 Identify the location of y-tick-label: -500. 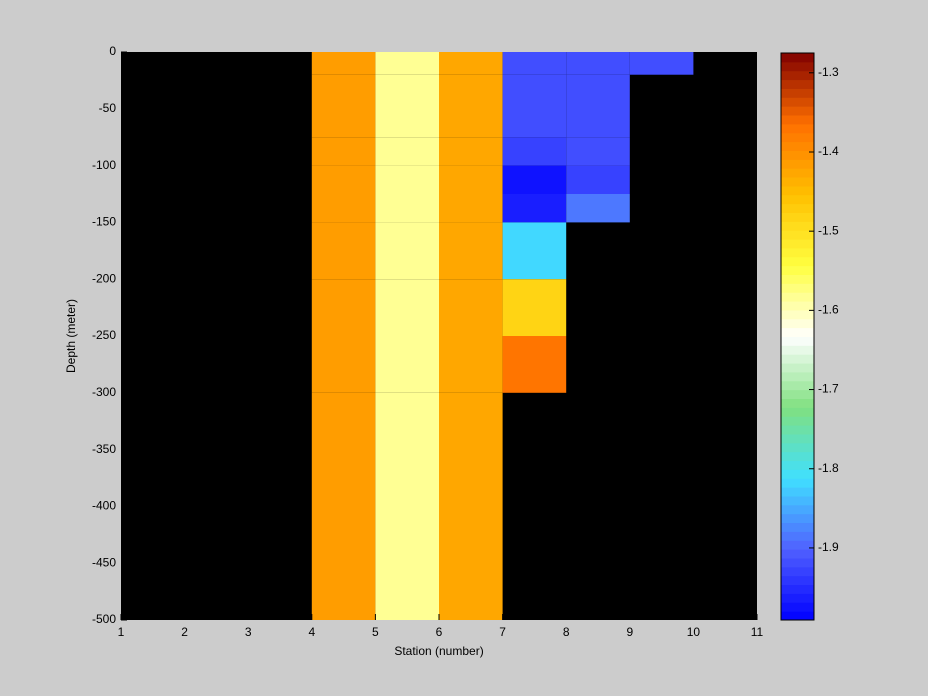
(104, 619).